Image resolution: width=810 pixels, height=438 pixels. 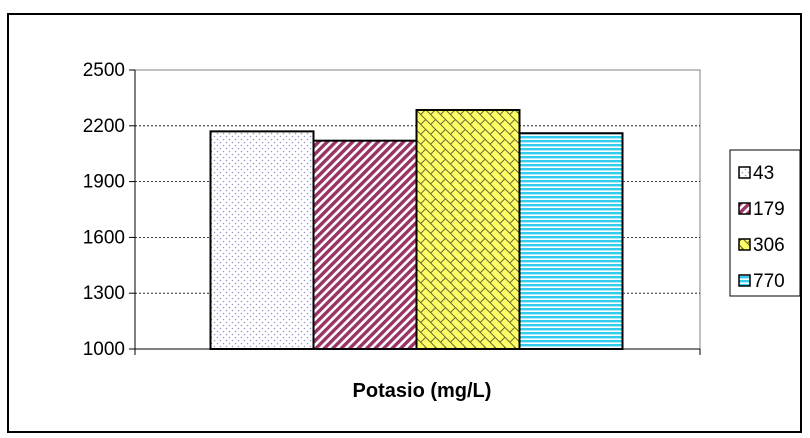 I want to click on y-tick-label: 2200, so click(x=104, y=126).